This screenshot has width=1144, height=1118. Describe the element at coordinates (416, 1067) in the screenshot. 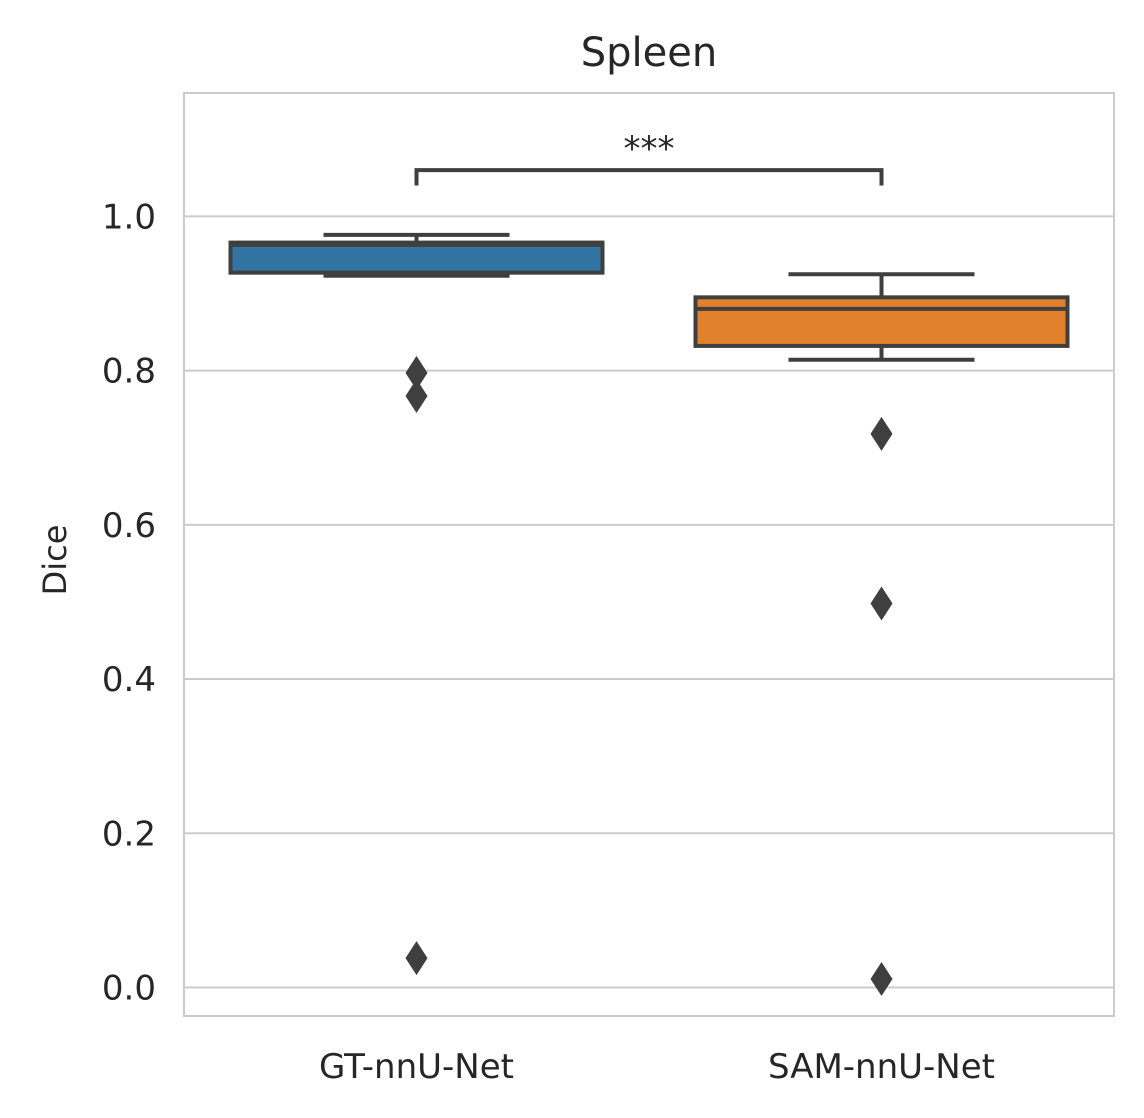

I see `x-tick-label: GT-nnU-Net` at that location.